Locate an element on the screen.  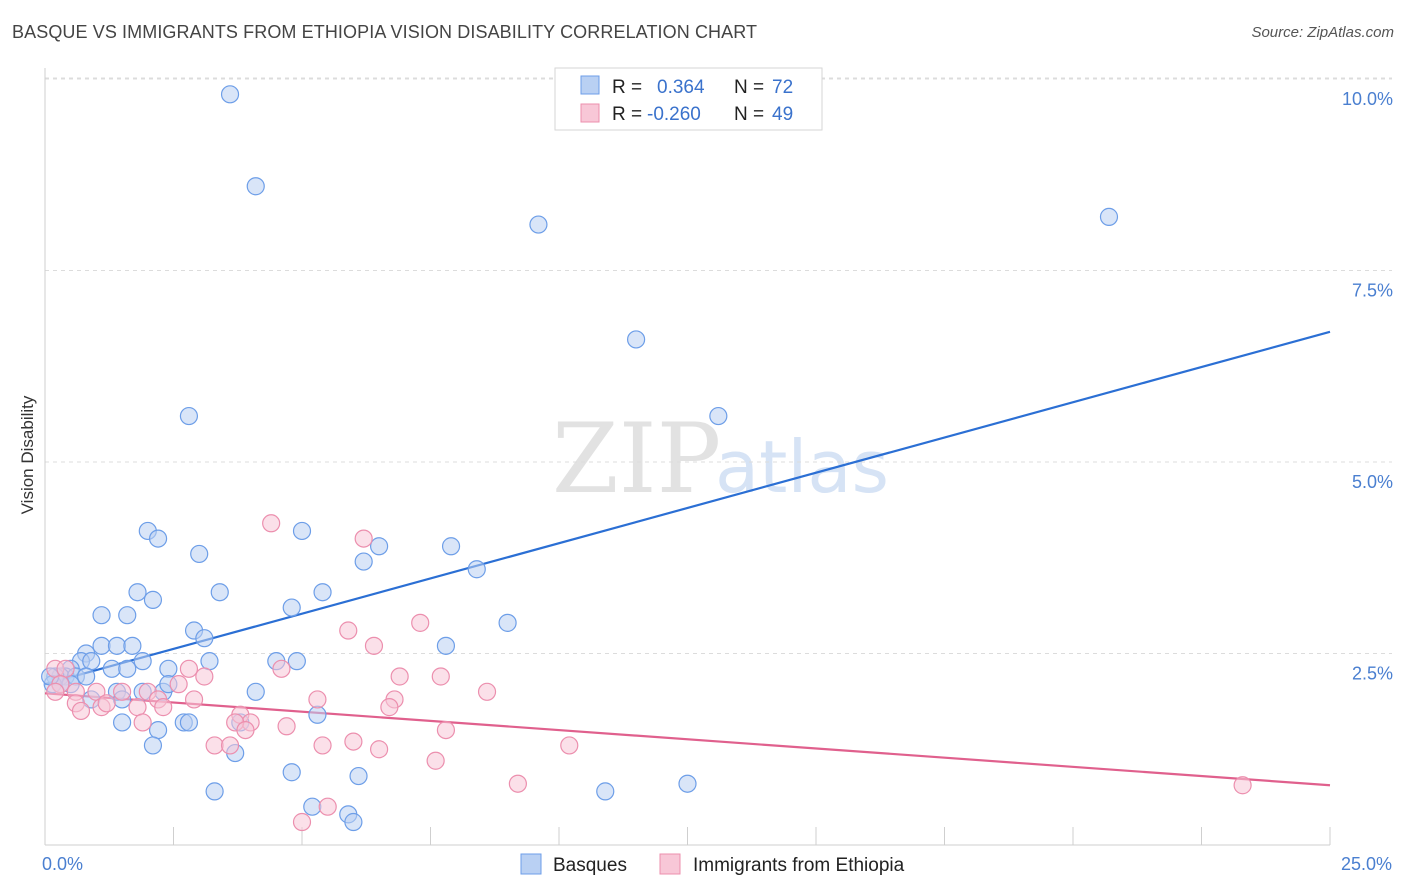
y-tick-label-0: 2.5% is located at coordinates (1372, 674).